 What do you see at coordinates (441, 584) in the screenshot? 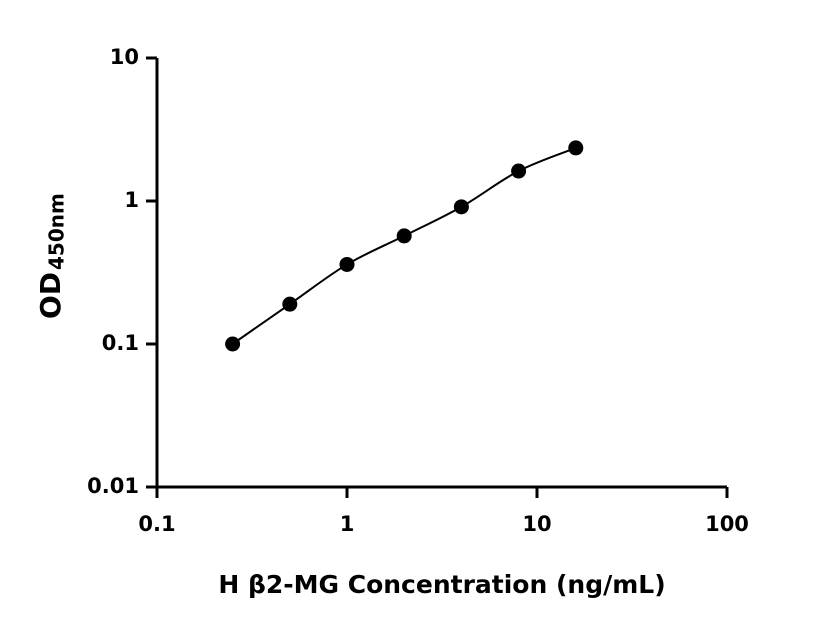
I see `x-axis-label: H β2-MG Concentration (ng/mL)` at bounding box center [441, 584].